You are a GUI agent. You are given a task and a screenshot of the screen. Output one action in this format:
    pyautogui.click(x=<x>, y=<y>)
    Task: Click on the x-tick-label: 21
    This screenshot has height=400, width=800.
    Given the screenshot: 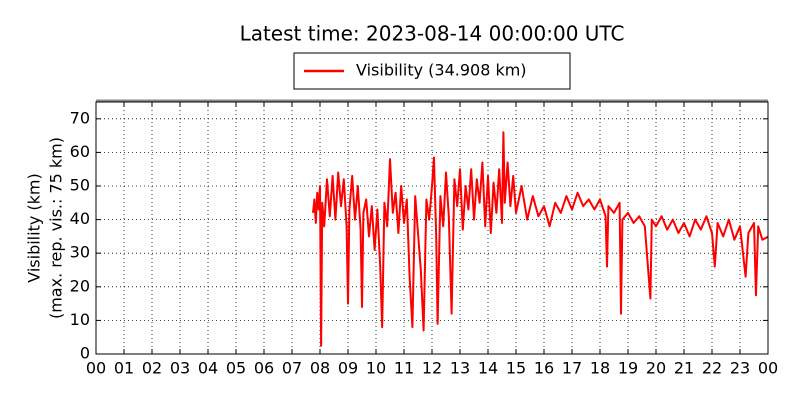 What is the action you would take?
    pyautogui.click(x=684, y=368)
    